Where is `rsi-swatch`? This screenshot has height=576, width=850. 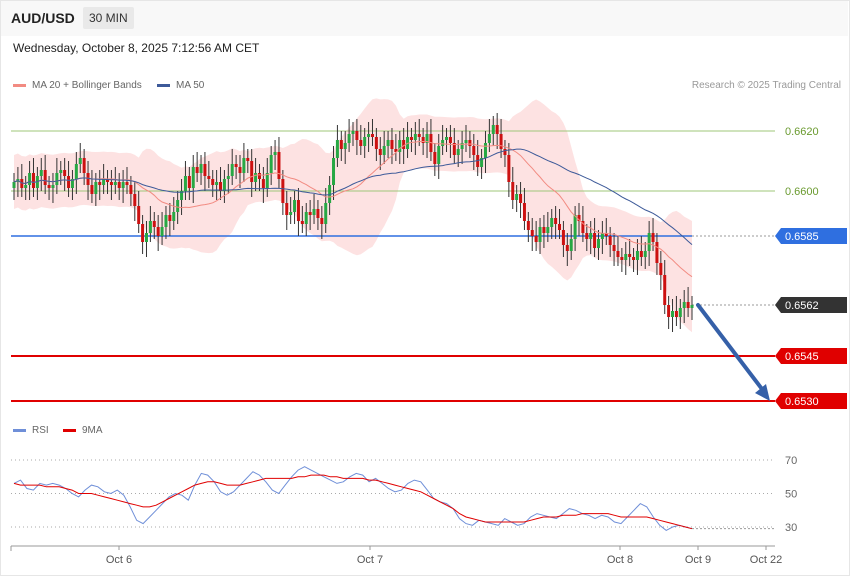 rsi-swatch is located at coordinates (19, 430).